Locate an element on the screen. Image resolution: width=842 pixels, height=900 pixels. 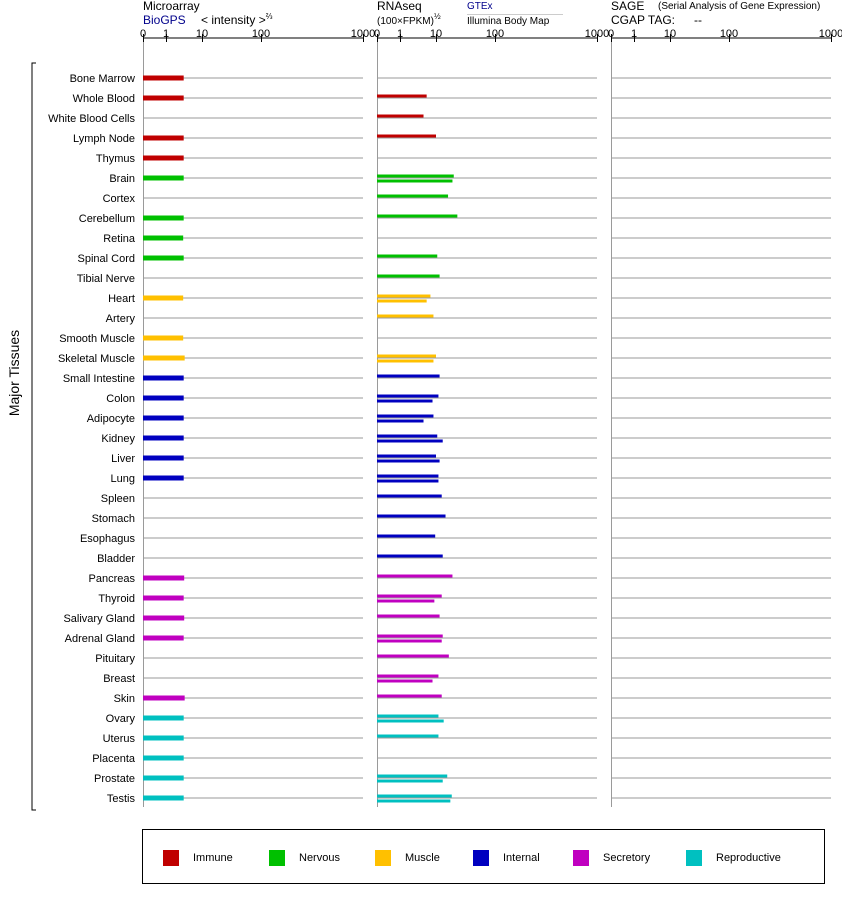
intensity-text: < intensity > is located at coordinates (233, 20).